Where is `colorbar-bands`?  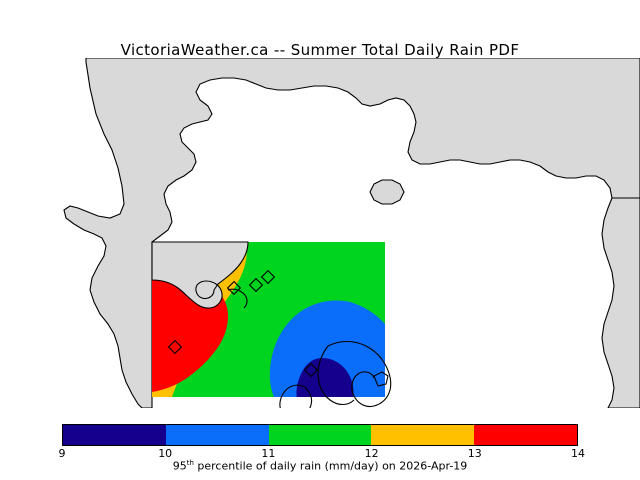
colorbar-bands is located at coordinates (320, 435).